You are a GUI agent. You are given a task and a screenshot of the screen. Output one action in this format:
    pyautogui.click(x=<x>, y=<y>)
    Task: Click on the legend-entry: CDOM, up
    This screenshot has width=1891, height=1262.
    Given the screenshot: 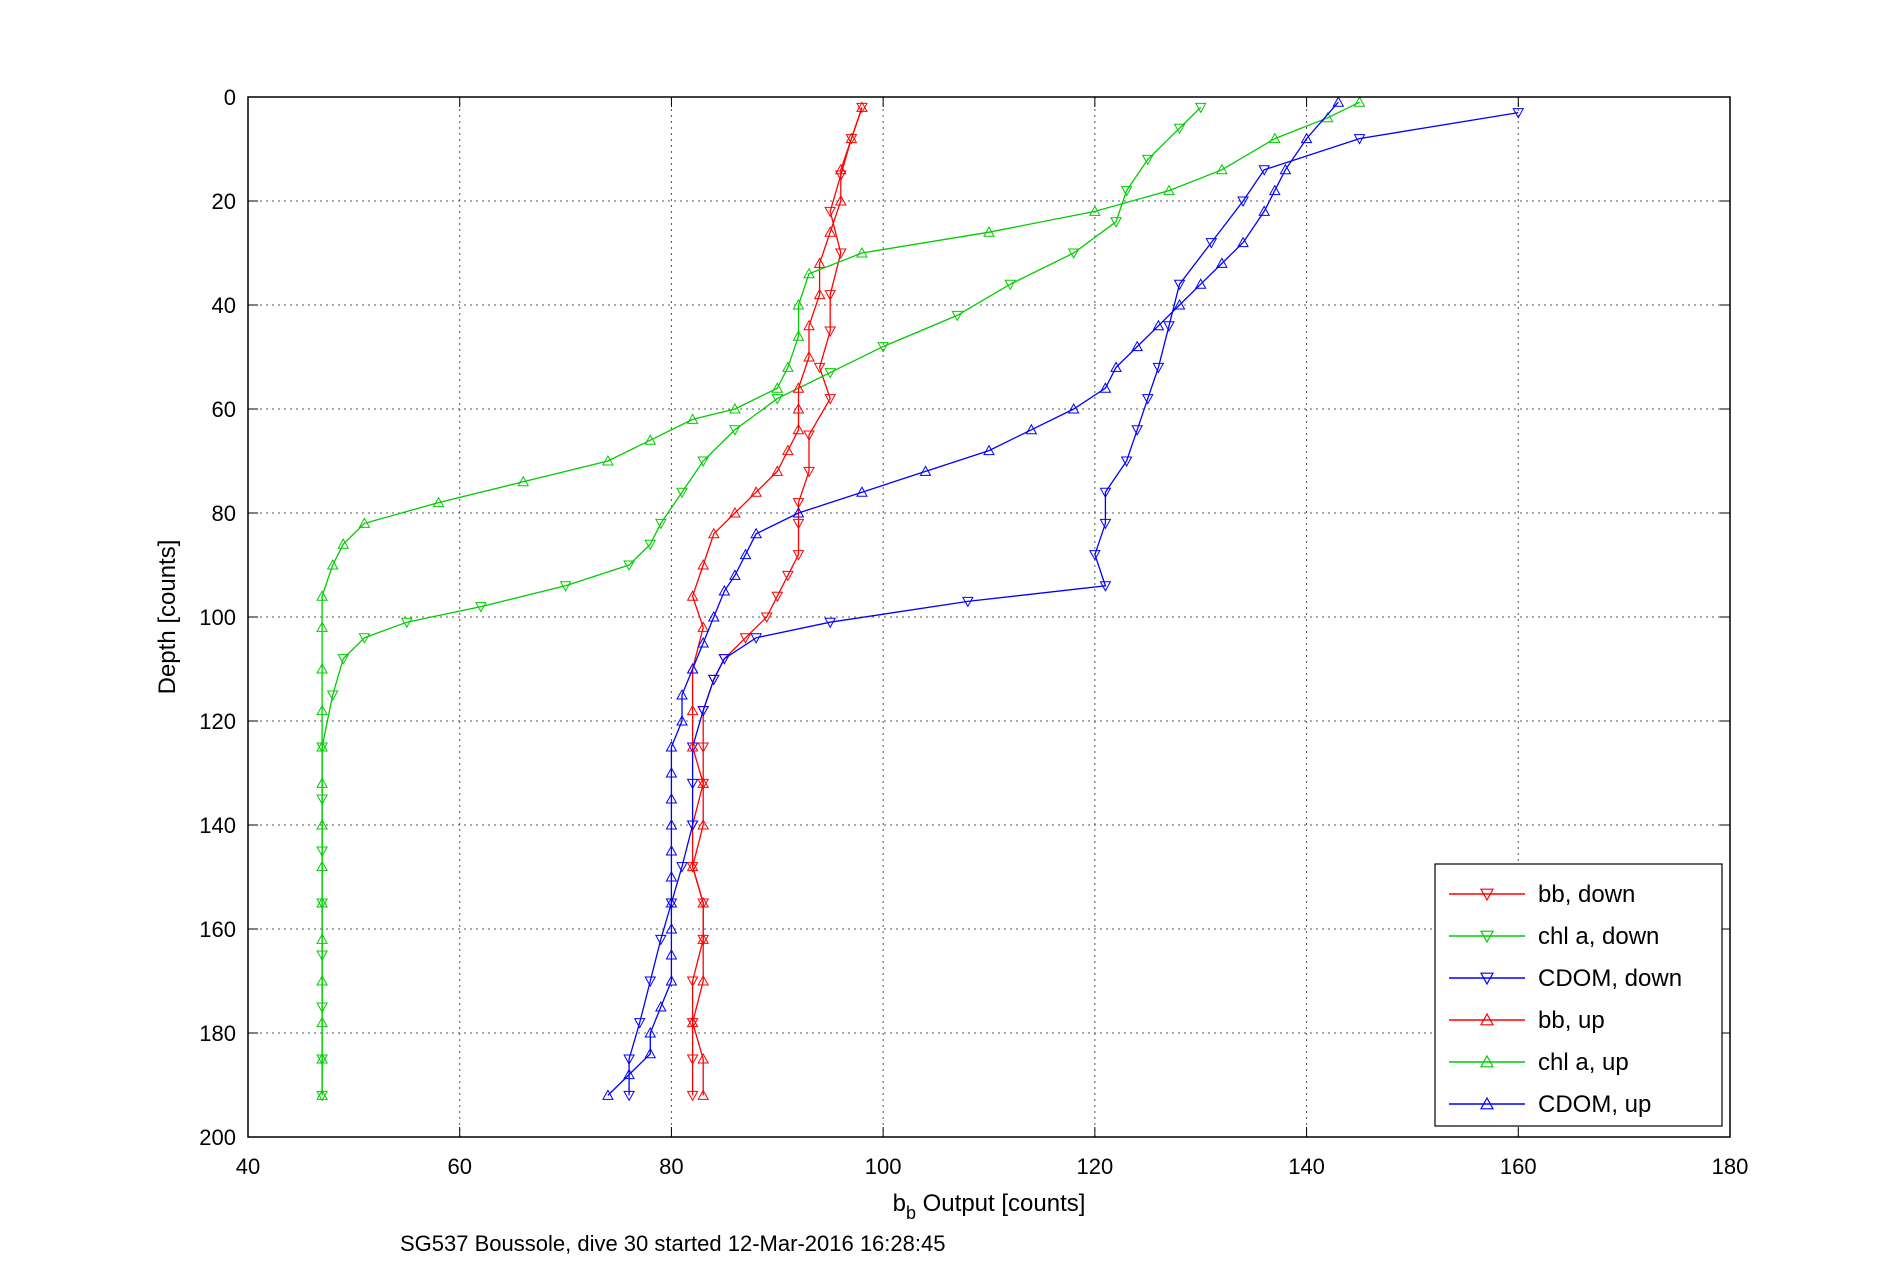 What is the action you would take?
    pyautogui.click(x=1550, y=1104)
    